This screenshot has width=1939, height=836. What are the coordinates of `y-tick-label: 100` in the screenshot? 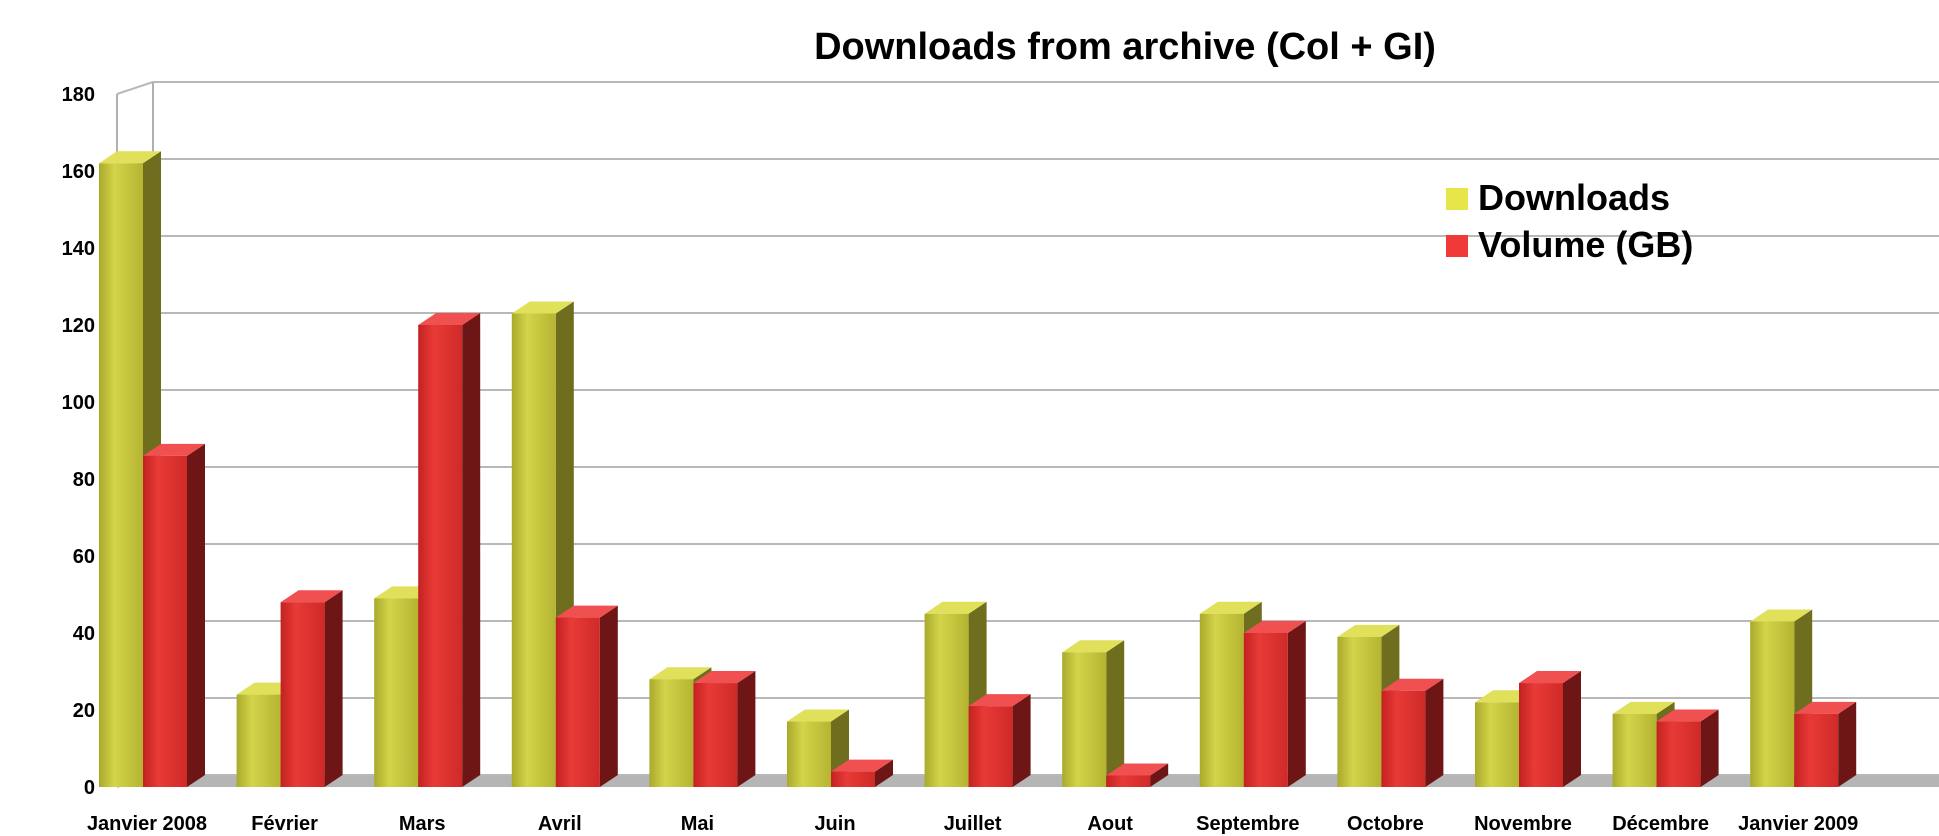 It's located at (78, 403).